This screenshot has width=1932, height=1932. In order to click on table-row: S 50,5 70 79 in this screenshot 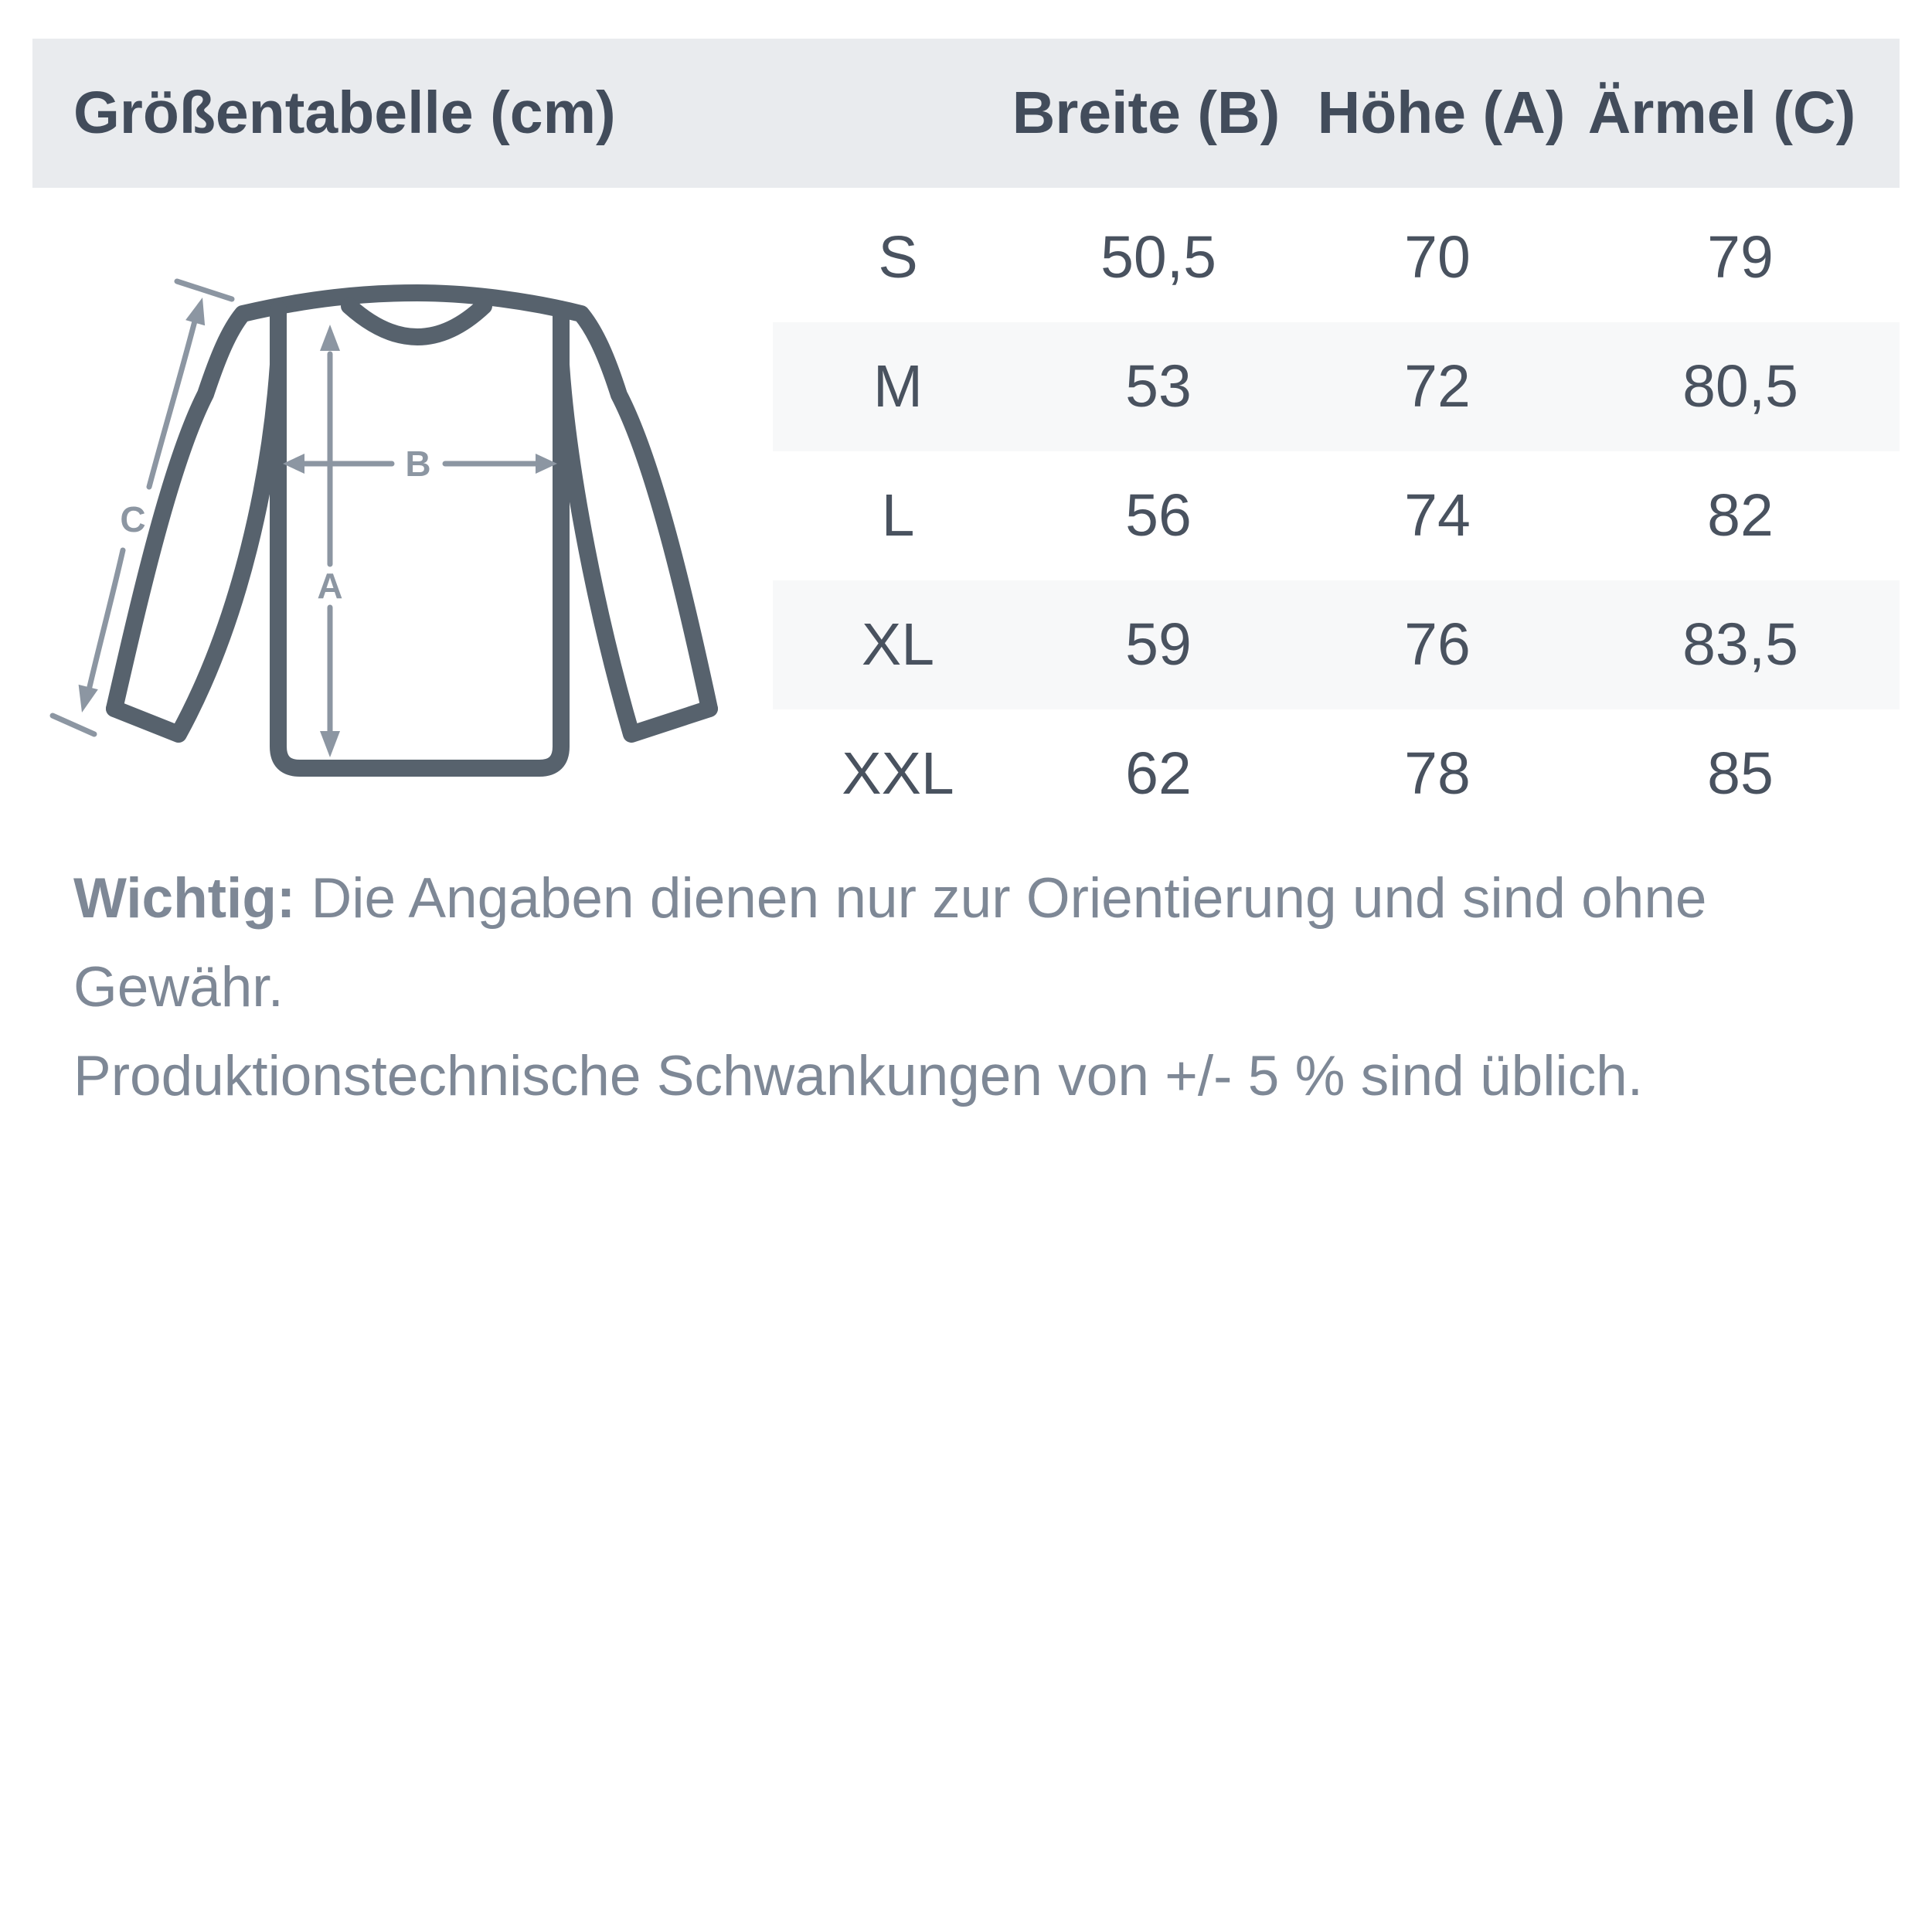, I will do `click(1336, 257)`.